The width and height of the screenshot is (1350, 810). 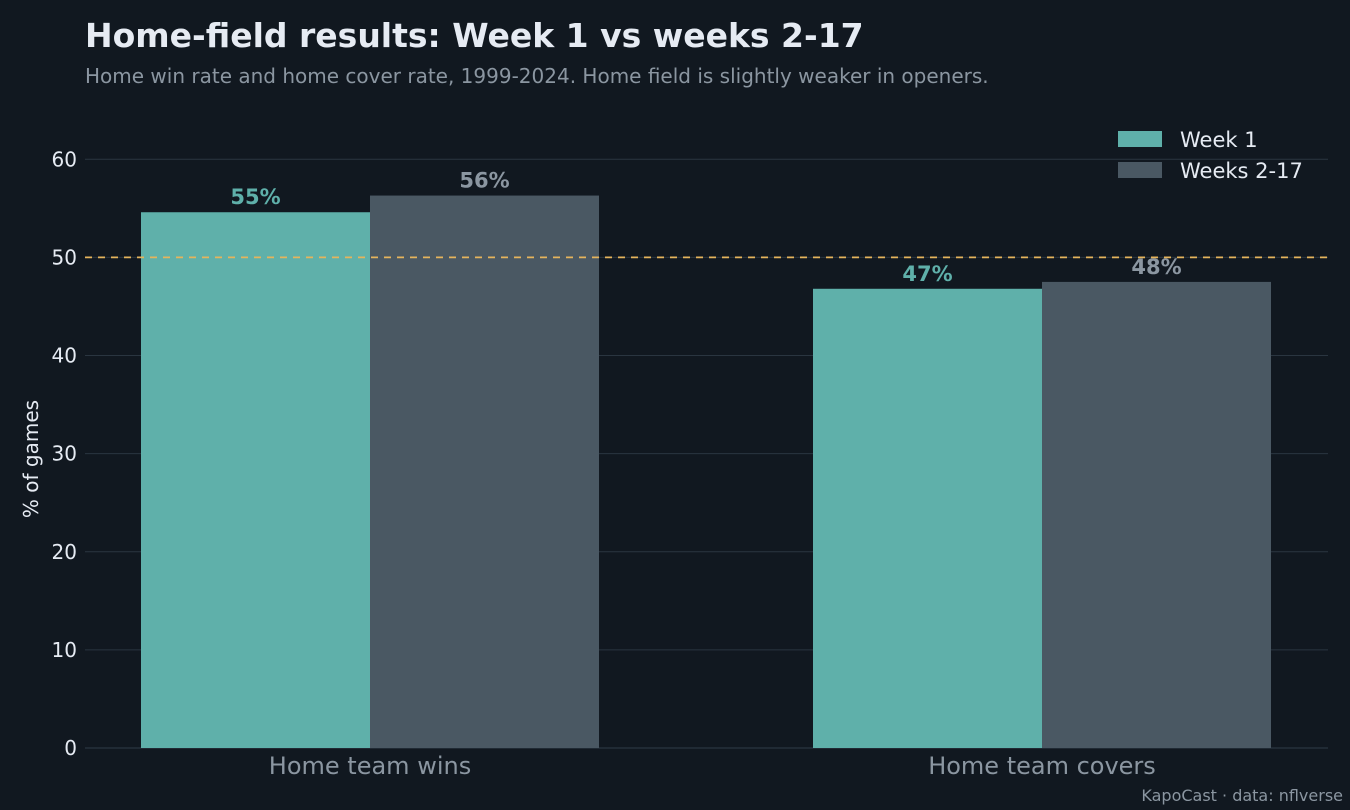 What do you see at coordinates (64, 159) in the screenshot?
I see `y-tick-label: 60` at bounding box center [64, 159].